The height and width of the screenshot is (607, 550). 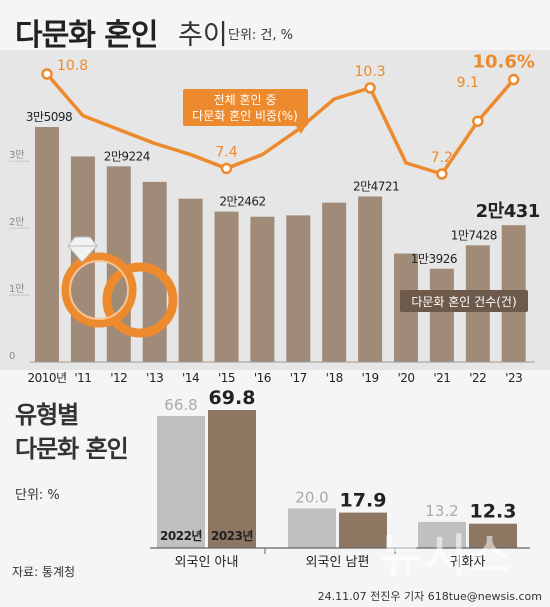 What do you see at coordinates (72, 432) in the screenshot?
I see `section2-title: 유형별 다문화 혼인` at bounding box center [72, 432].